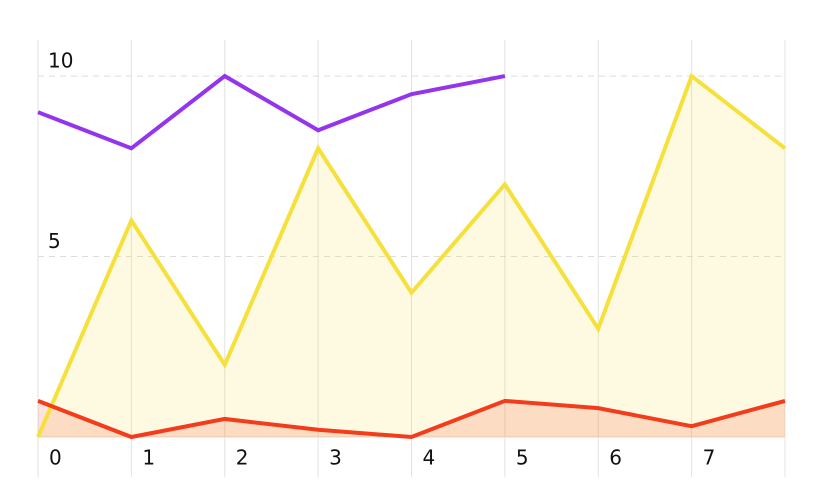 Image resolution: width=824 pixels, height=500 pixels. What do you see at coordinates (429, 458) in the screenshot?
I see `x-tick-label: 4` at bounding box center [429, 458].